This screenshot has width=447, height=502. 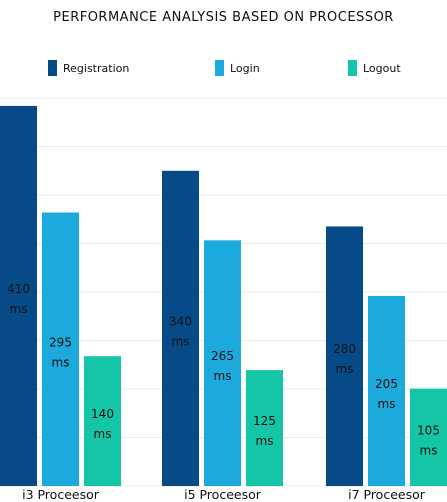 What do you see at coordinates (61, 494) in the screenshot?
I see `x-tick-label: i3 Proceesor` at bounding box center [61, 494].